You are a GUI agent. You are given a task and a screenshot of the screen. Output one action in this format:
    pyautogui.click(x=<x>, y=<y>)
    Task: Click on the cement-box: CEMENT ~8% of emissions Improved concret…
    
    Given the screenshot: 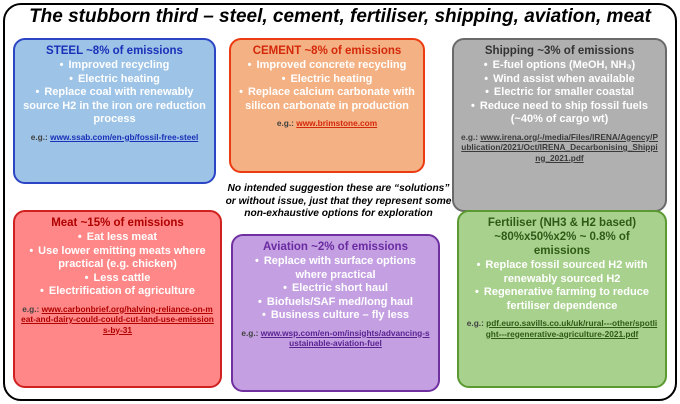 What is the action you would take?
    pyautogui.click(x=327, y=105)
    